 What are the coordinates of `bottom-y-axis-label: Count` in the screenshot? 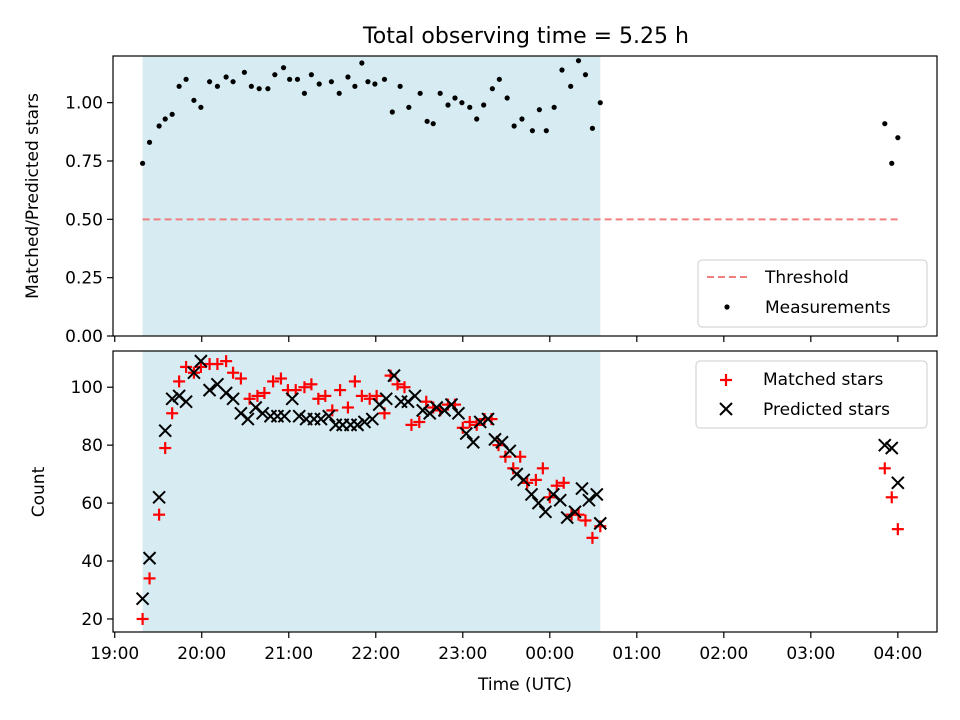 It's located at (39, 491).